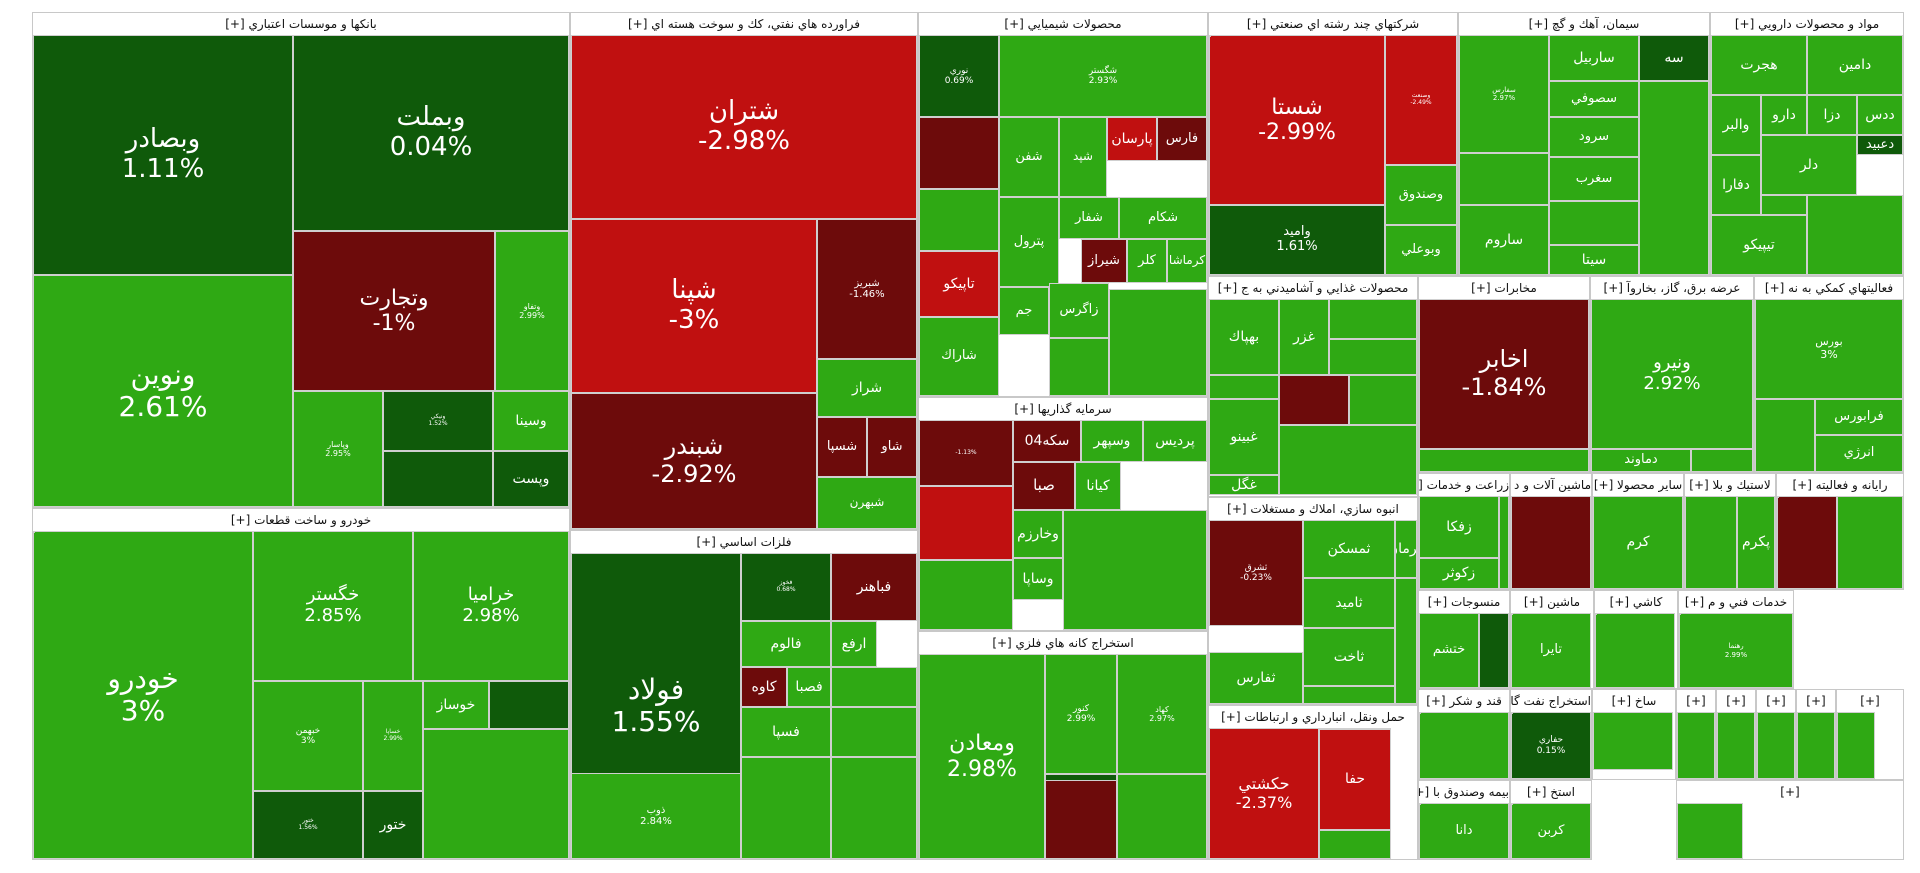 The width and height of the screenshot is (1920, 873). I want to click on stock-tile: شبندر -2.92%, so click(694, 461).